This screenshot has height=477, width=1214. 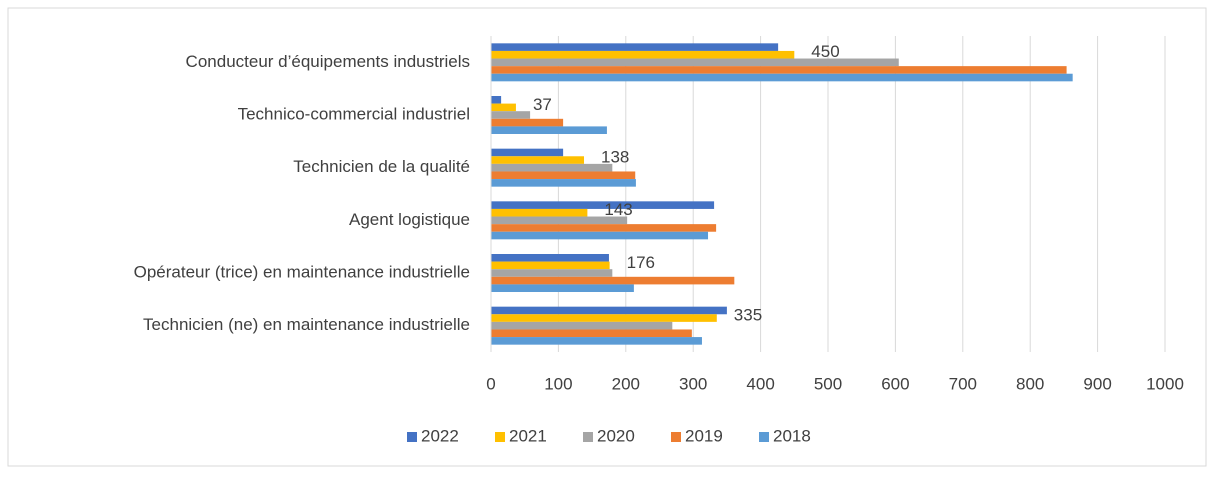 I want to click on x-tick-label: 300, so click(x=693, y=383).